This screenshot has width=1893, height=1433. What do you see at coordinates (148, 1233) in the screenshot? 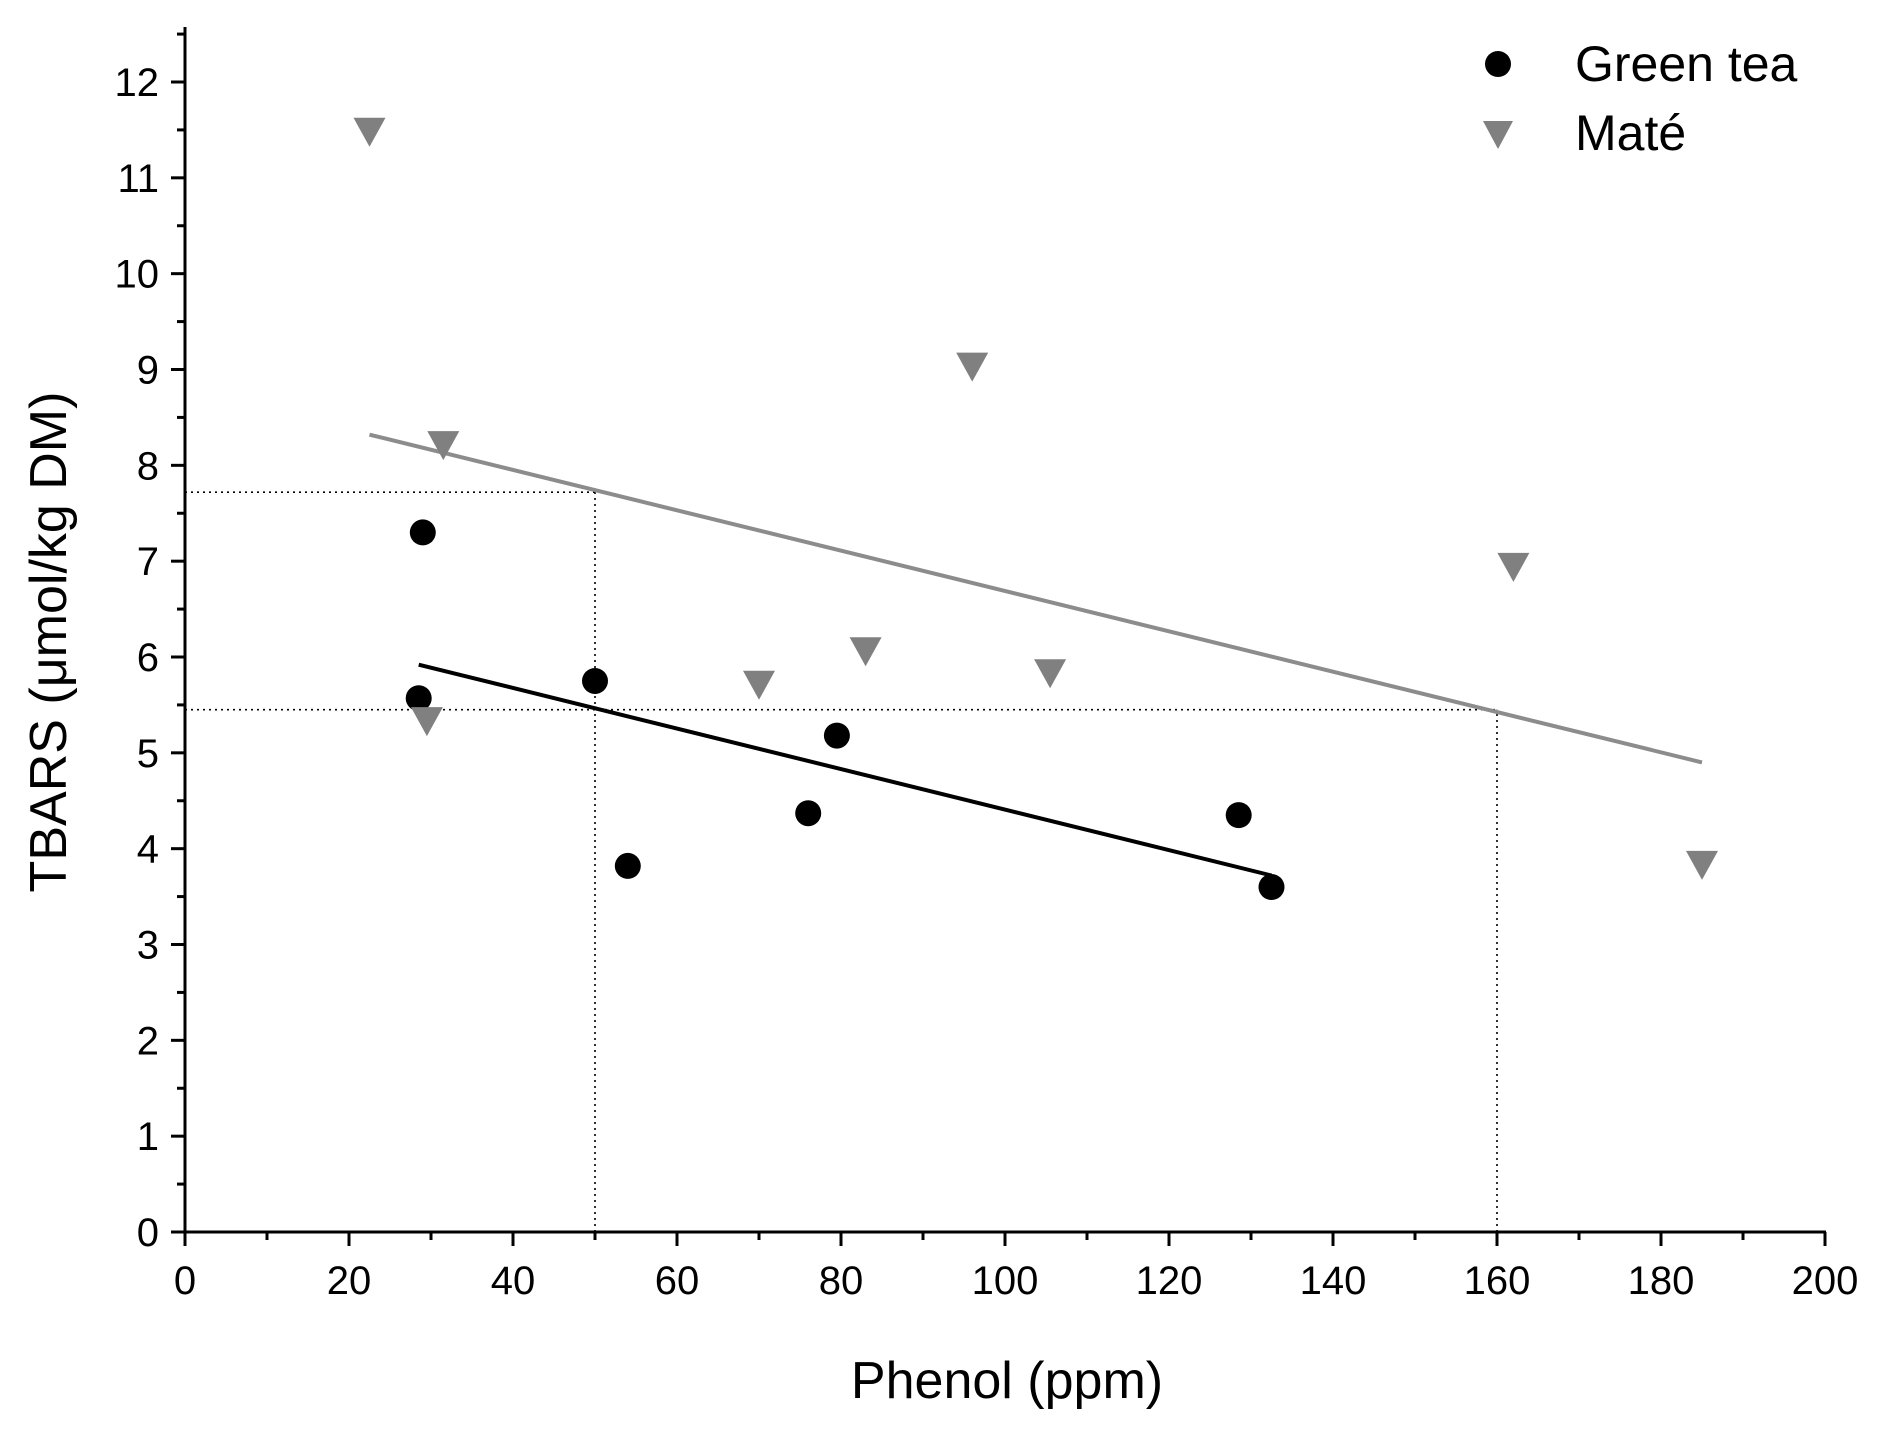
I see `y-tick-label-0: 0` at bounding box center [148, 1233].